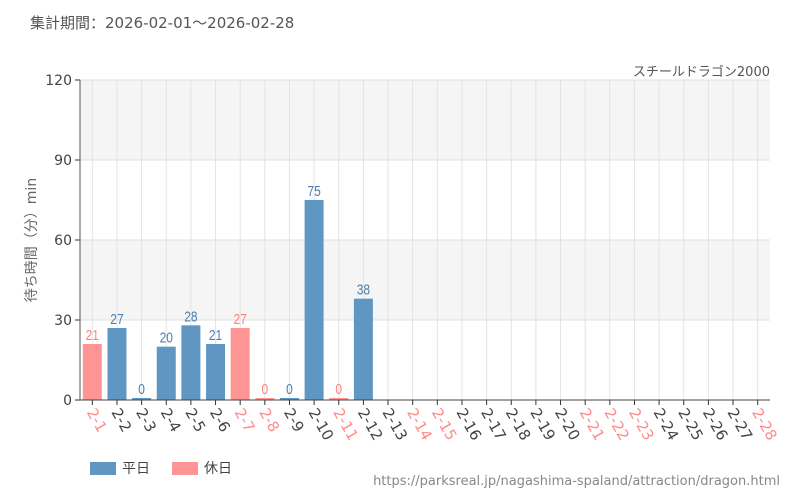  I want to click on y-tick-label: 90, so click(63, 161).